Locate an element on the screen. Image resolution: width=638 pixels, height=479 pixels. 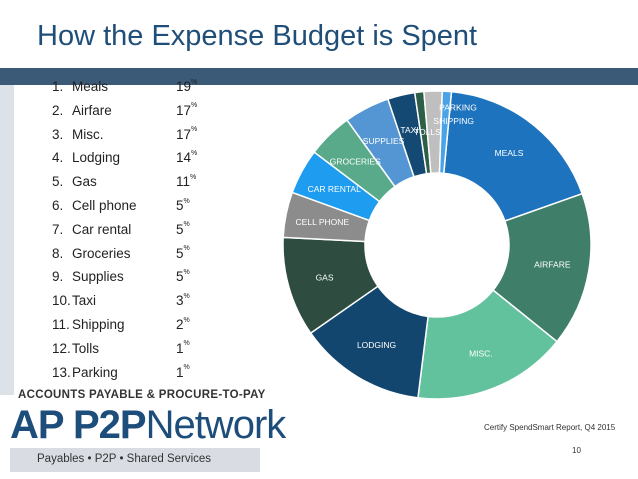
list-item-number: 1. is located at coordinates (58, 86).